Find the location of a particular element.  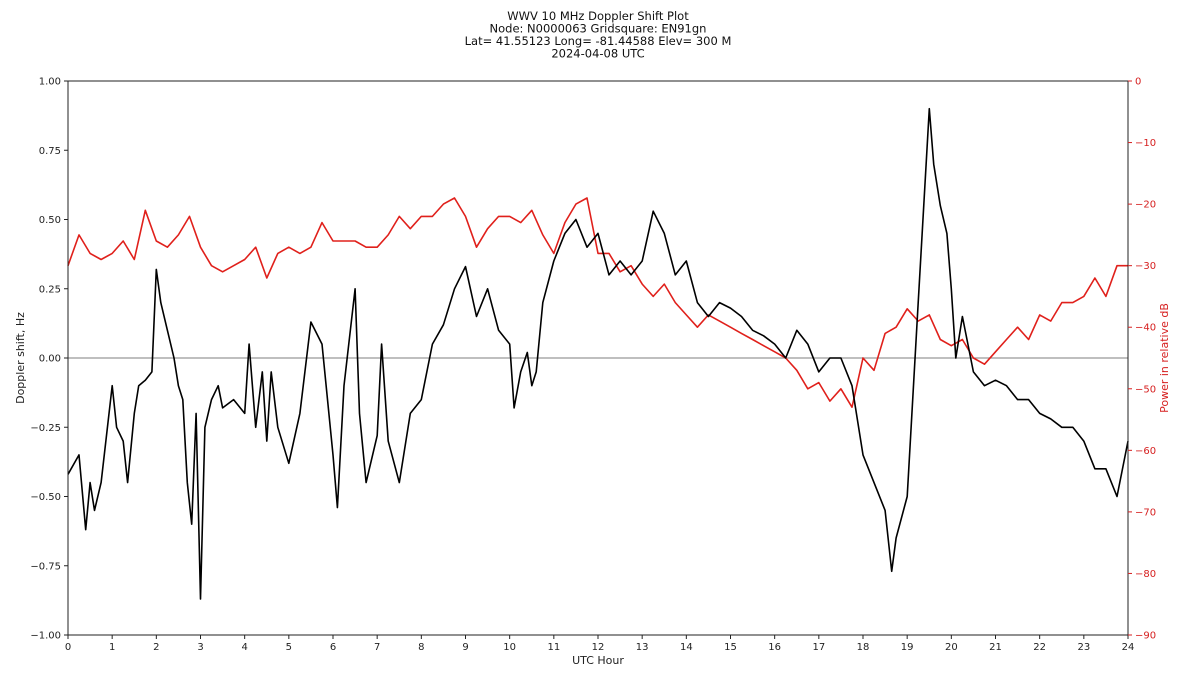

x-tick-label: 4 is located at coordinates (244, 647).